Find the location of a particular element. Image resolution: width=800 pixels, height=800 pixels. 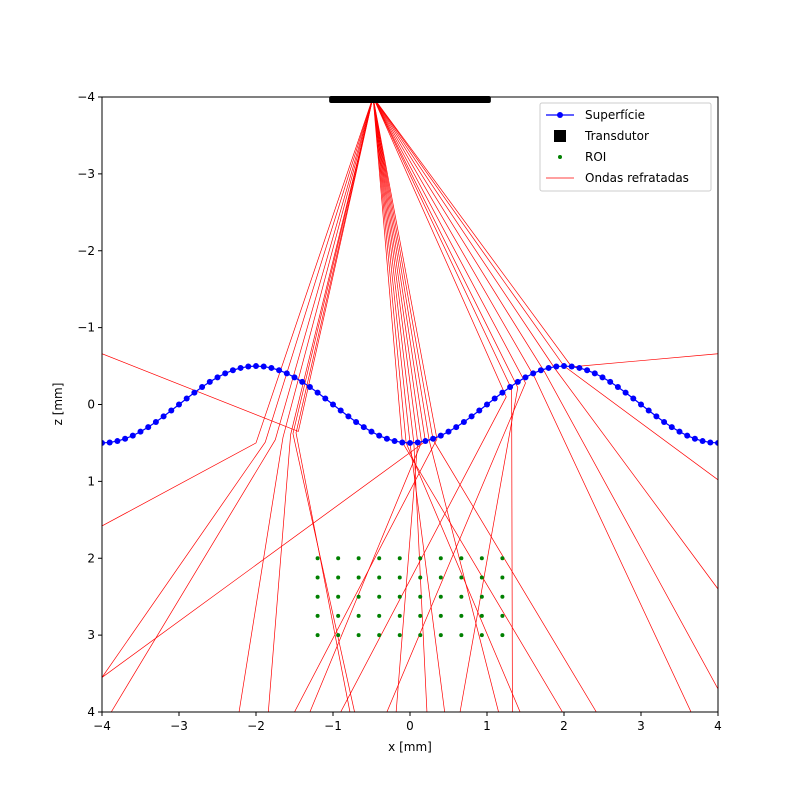

y-tick-label-3: −1 is located at coordinates (86, 328).